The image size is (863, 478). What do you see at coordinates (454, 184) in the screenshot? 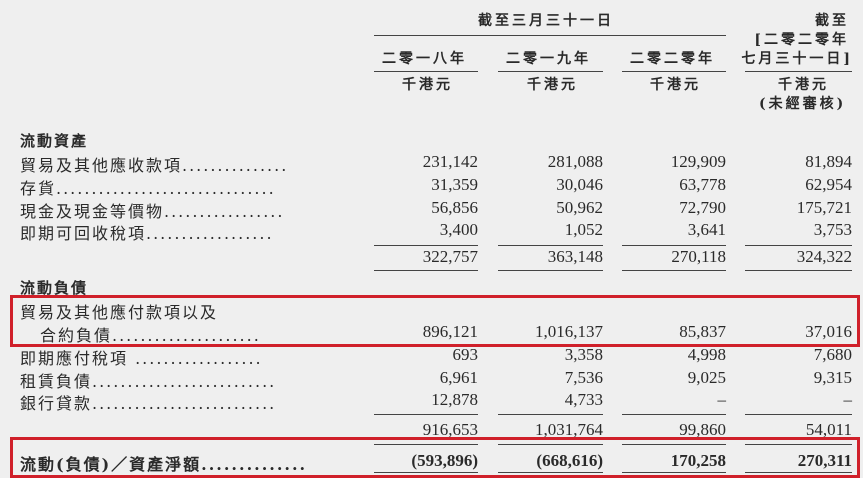
I see `cell-value: 31,359` at bounding box center [454, 184].